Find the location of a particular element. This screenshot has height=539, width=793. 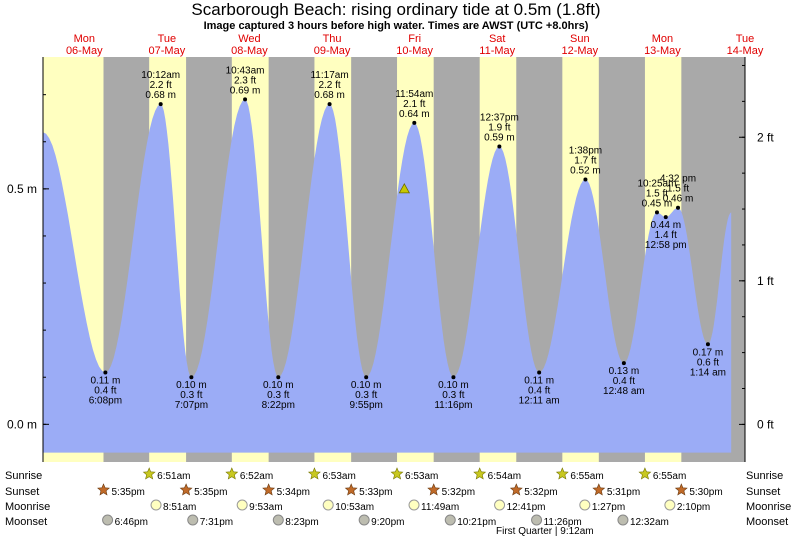

high-tide-label: 10:12am is located at coordinates (160, 75).